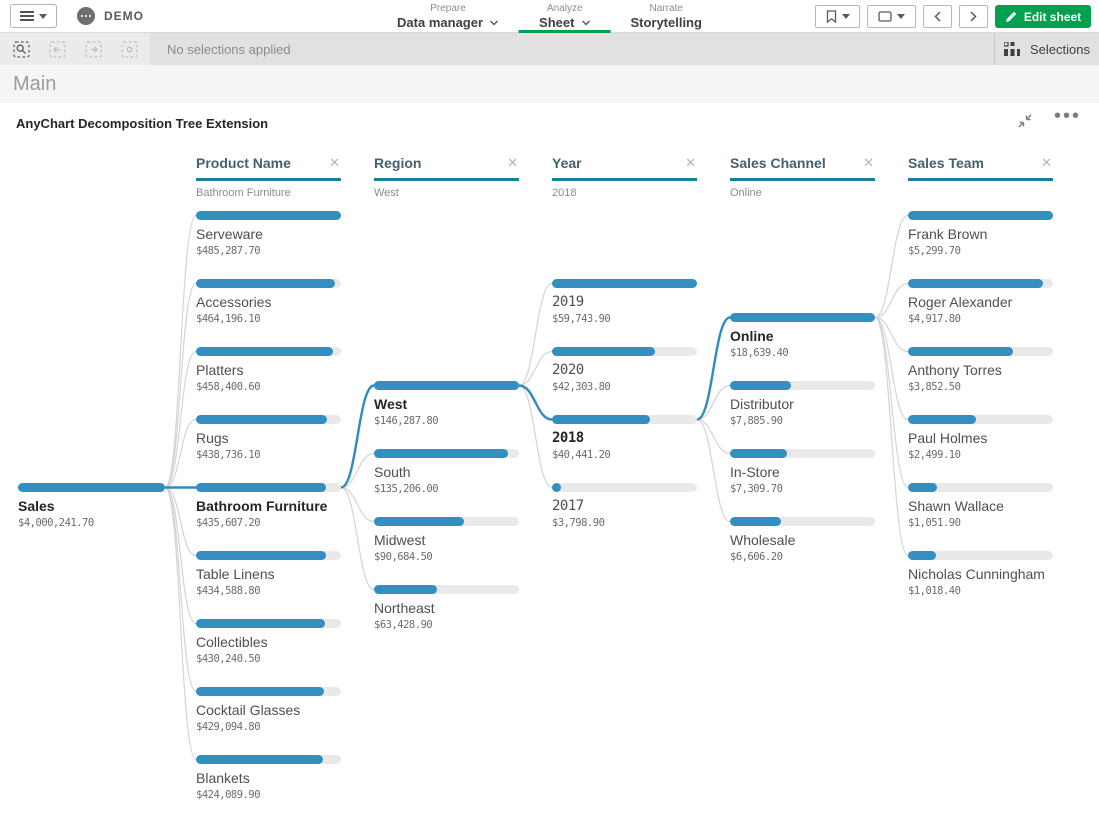  I want to click on nav-narrate-storytelling: Narrate Storytelling, so click(666, 16).